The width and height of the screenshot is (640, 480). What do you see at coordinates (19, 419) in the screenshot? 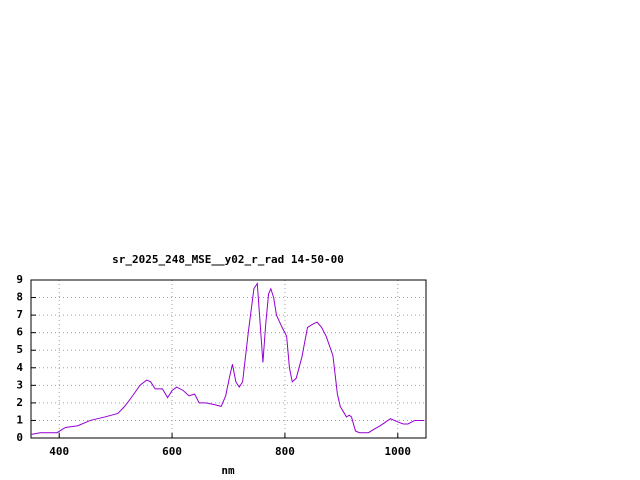
I see `y-tick-label: 1` at bounding box center [19, 419].